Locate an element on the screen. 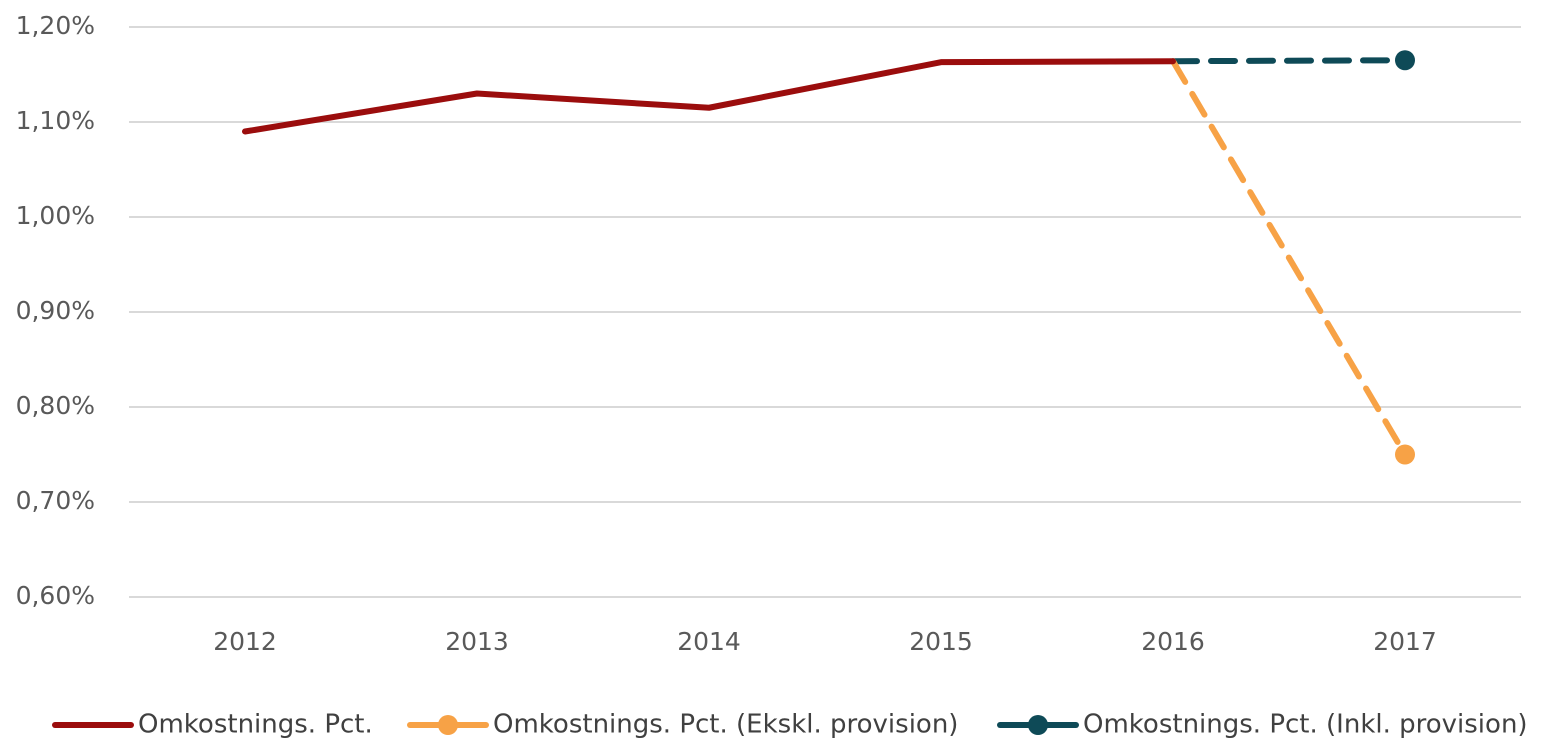 The height and width of the screenshot is (745, 1550). x-tick-label: 2012 is located at coordinates (245, 641).